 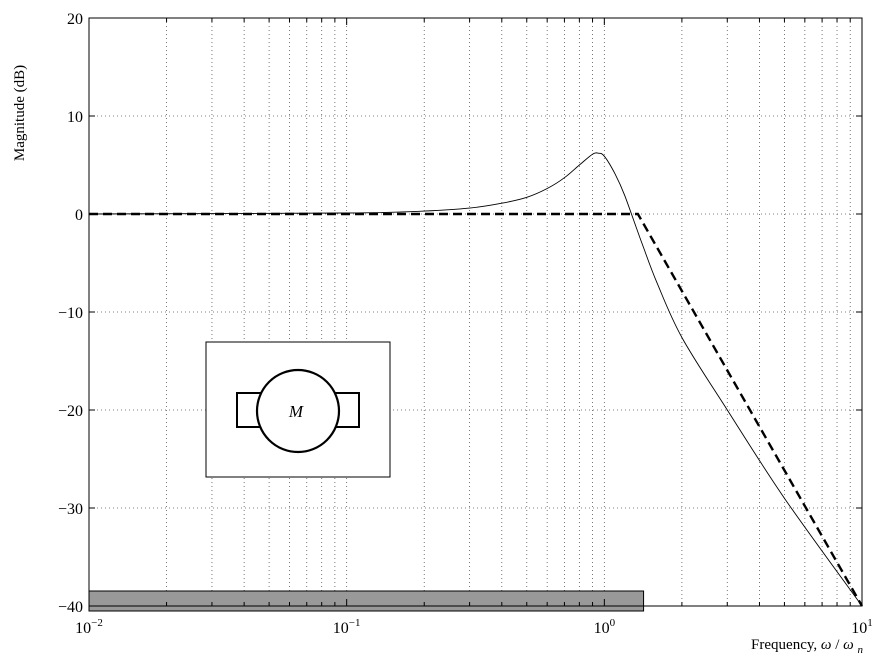 I want to click on motor-symbol: M, so click(x=298, y=409).